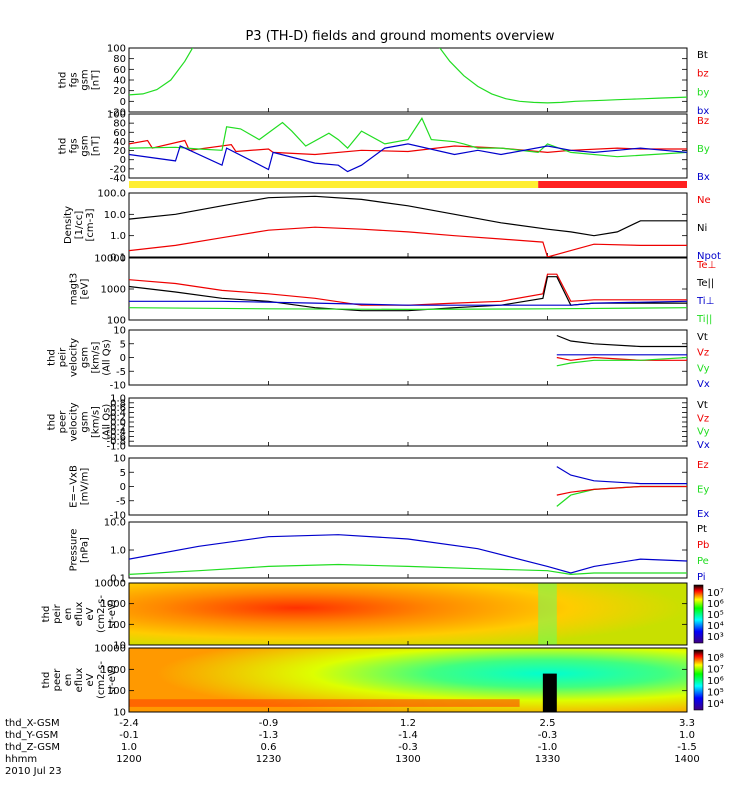  I want to click on axis-row-value: 1300, so click(407, 759).